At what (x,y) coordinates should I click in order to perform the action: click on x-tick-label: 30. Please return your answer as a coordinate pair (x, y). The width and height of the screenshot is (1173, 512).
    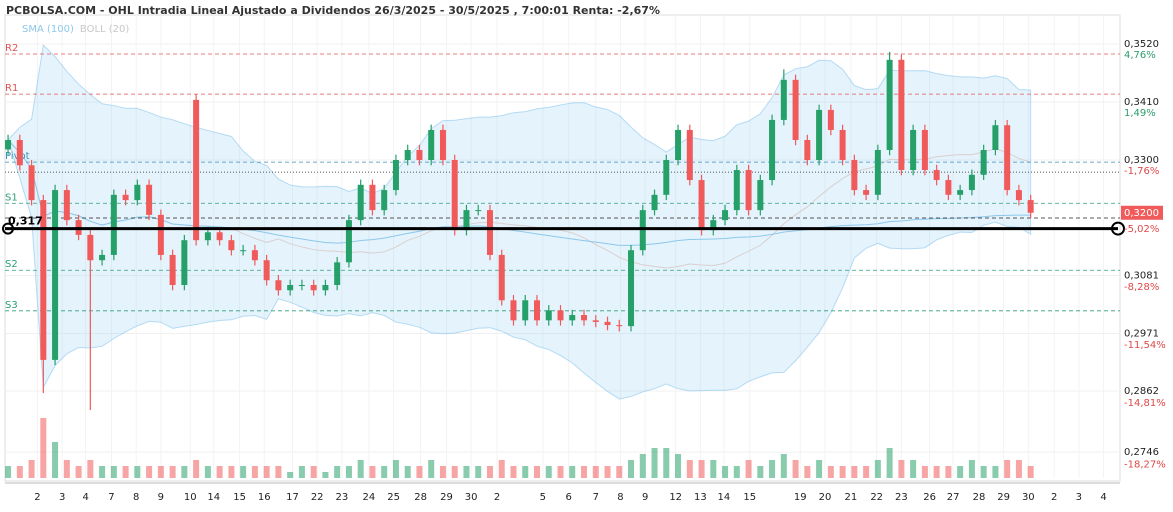
    Looking at the image, I should click on (471, 497).